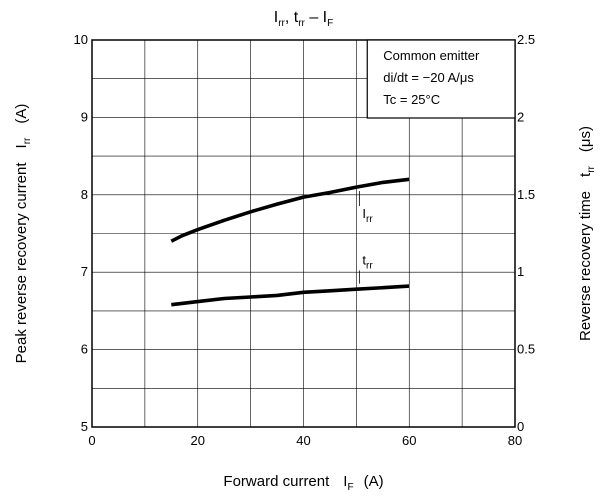 Image resolution: width=611 pixels, height=499 pixels. What do you see at coordinates (91, 440) in the screenshot?
I see `x-tick-label: 0` at bounding box center [91, 440].